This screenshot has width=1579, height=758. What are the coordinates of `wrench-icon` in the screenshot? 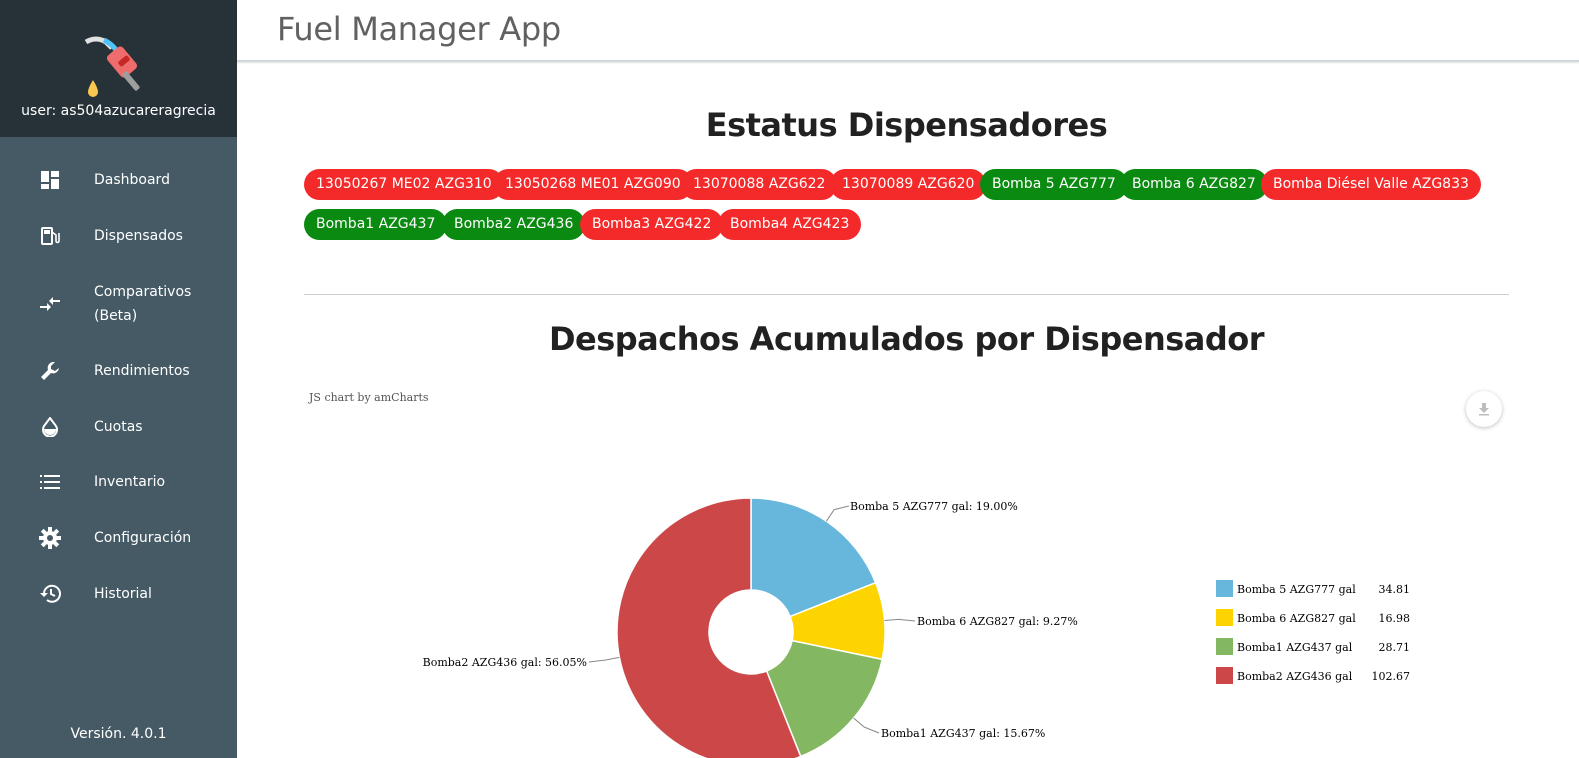 It's located at (50, 371).